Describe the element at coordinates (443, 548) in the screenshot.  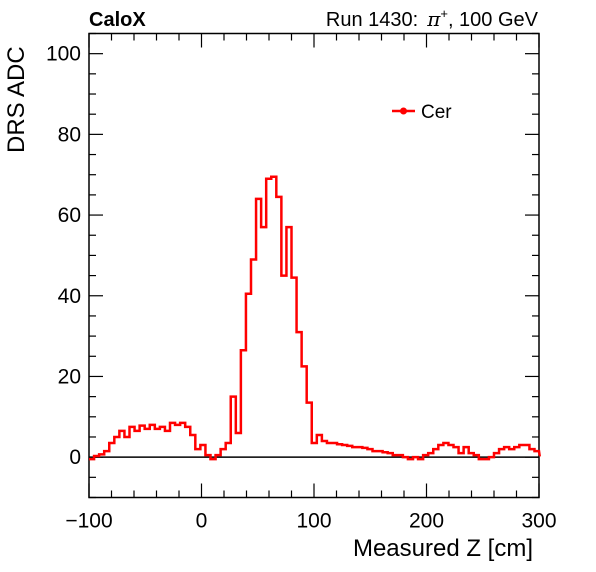
I see `x-axis-label: Measured Z [cm]` at that location.